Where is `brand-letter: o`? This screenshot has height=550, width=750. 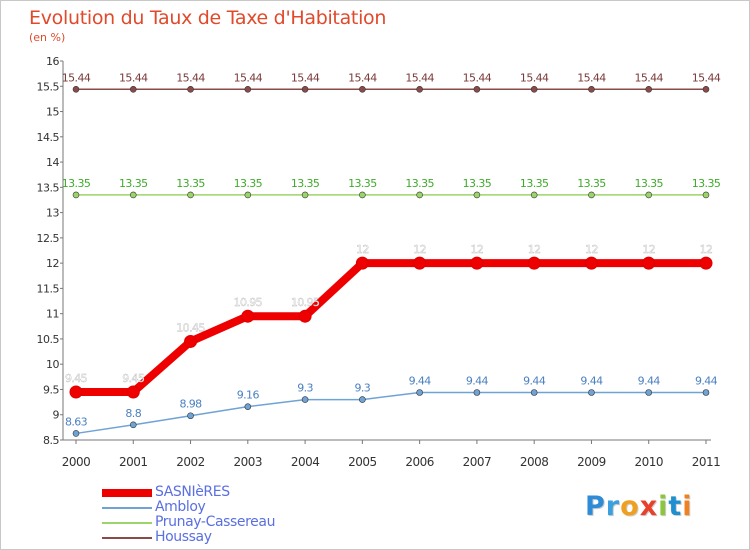
brand-letter: o is located at coordinates (630, 506).